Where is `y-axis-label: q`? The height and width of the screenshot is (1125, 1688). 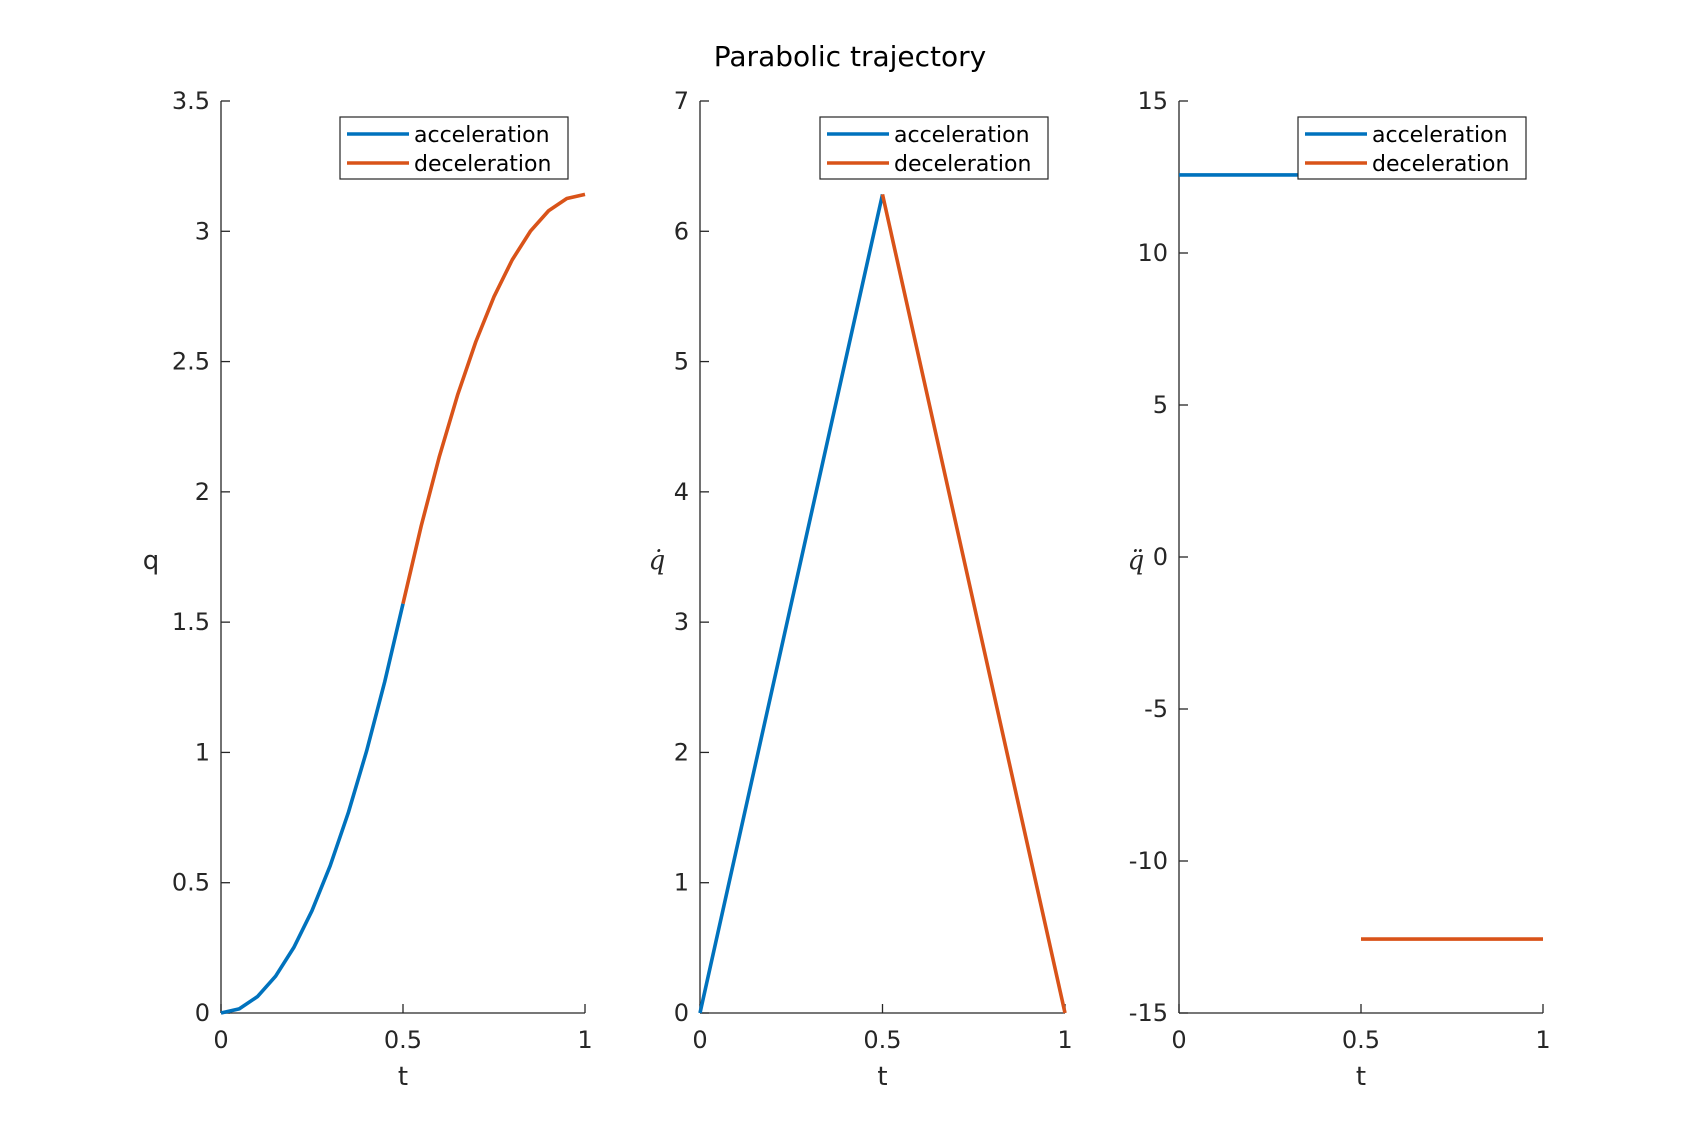
y-axis-label: q is located at coordinates (151, 561).